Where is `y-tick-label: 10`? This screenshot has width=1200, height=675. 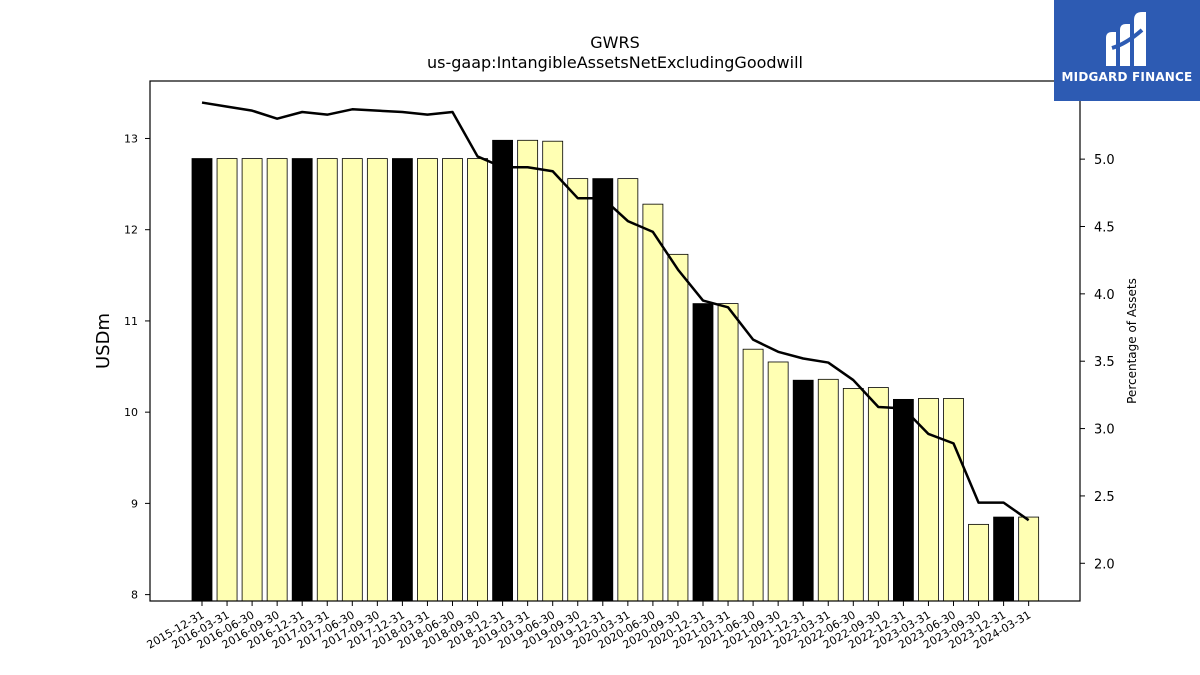
y-tick-label: 10 is located at coordinates (131, 412).